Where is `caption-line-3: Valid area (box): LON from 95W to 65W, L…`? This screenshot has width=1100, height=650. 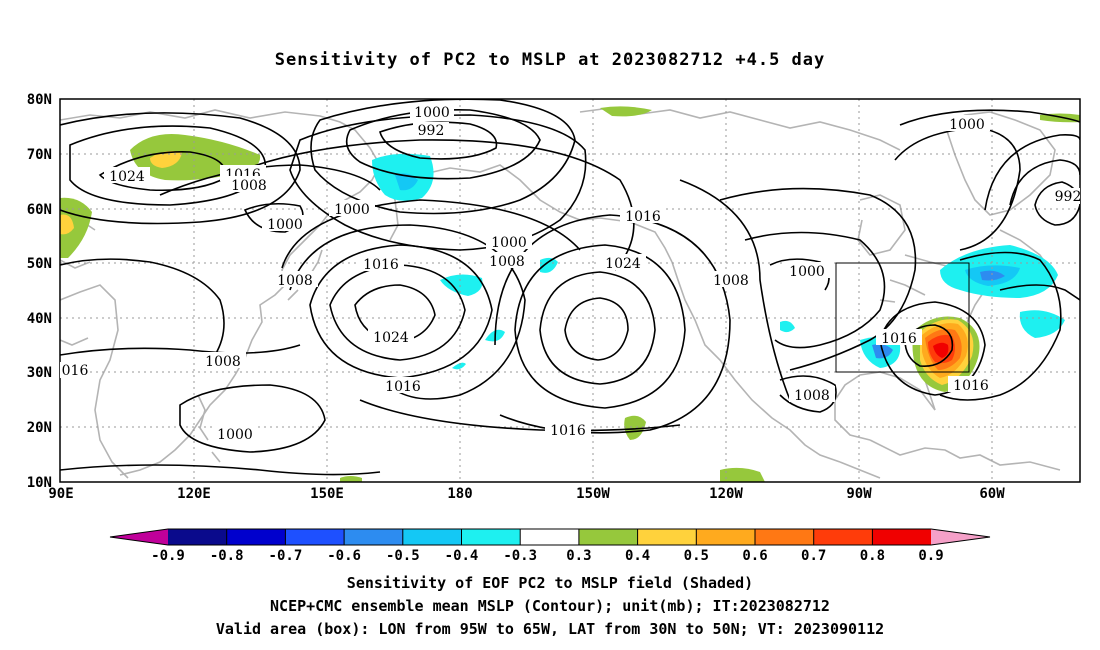
caption-line-3: Valid area (box): LON from 95W to 65W, L… is located at coordinates (550, 629).